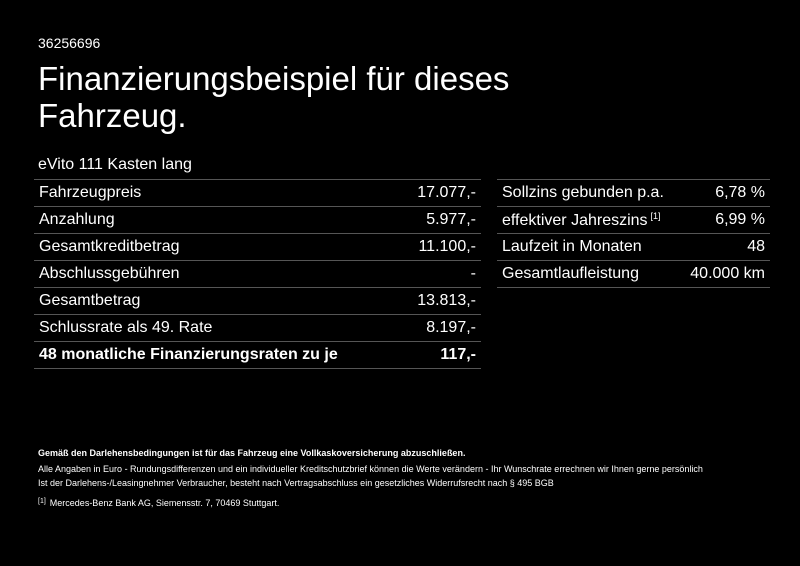  I want to click on note-marker: [1], so click(655, 215).